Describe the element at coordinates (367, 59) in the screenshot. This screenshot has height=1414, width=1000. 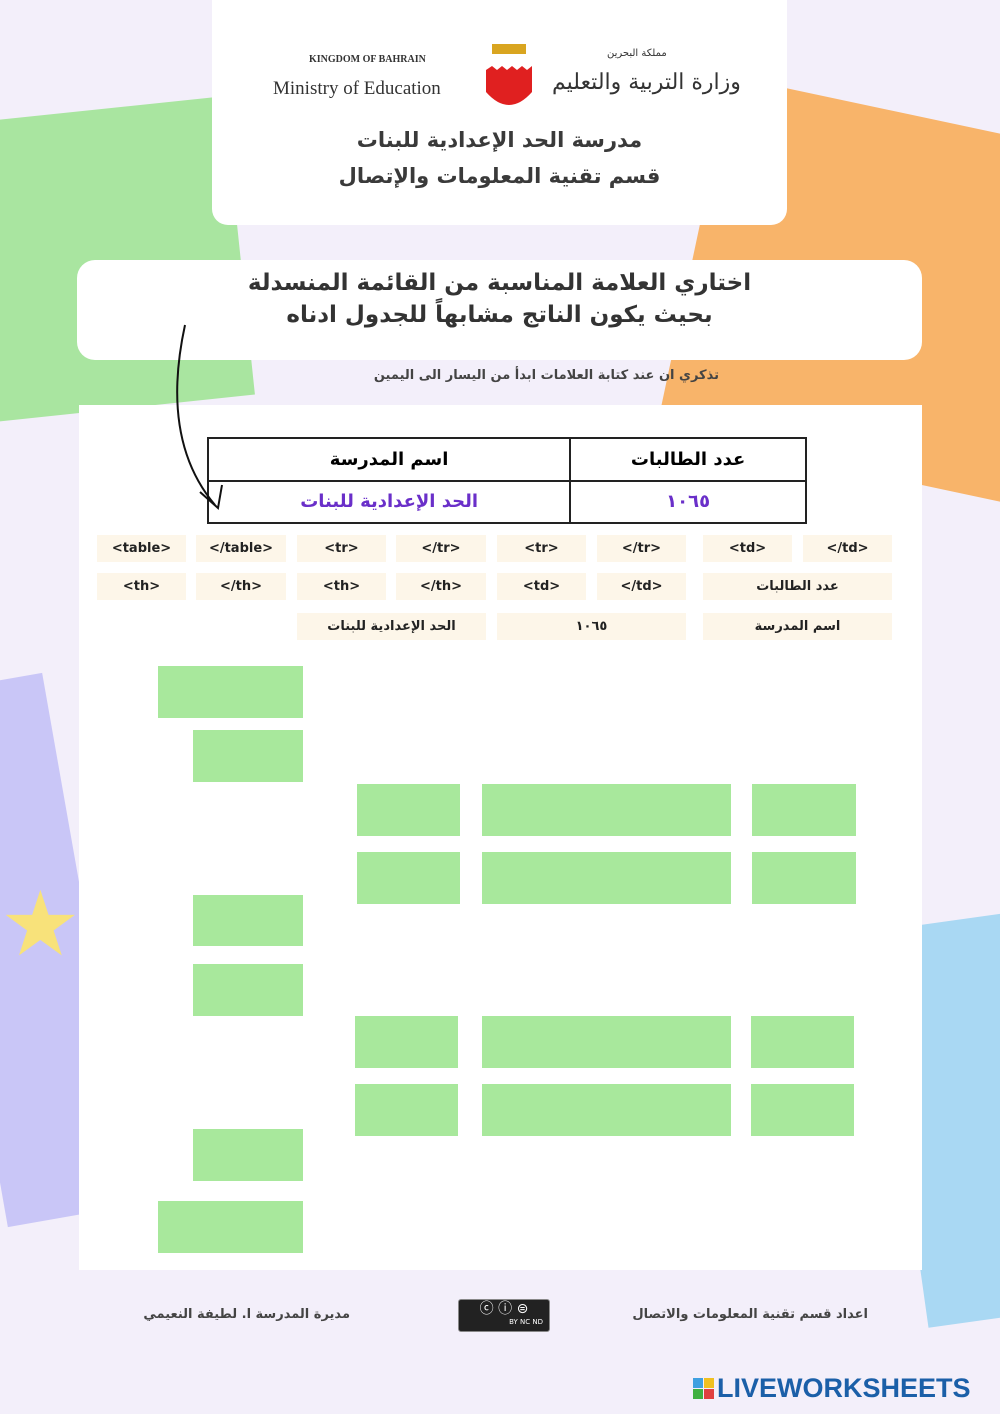
I see `kingdom-label: KINGDOM OF BAHRAIN` at that location.